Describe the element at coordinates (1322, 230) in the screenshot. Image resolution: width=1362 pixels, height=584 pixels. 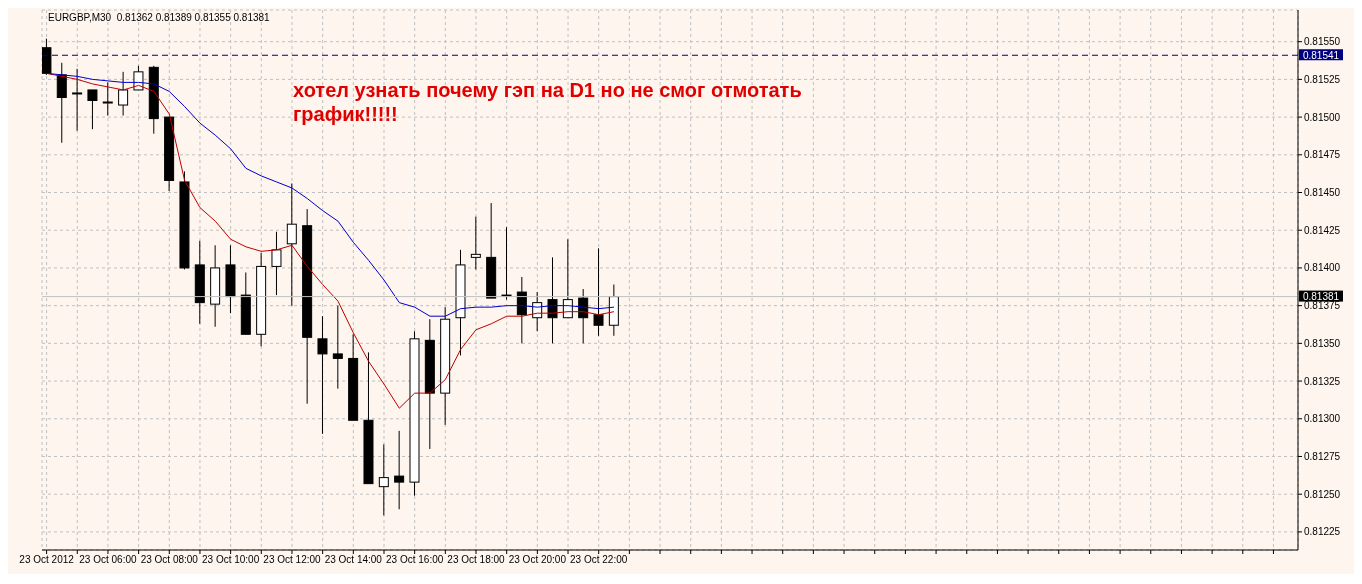
I see `y-tick-label: 0.81425` at that location.